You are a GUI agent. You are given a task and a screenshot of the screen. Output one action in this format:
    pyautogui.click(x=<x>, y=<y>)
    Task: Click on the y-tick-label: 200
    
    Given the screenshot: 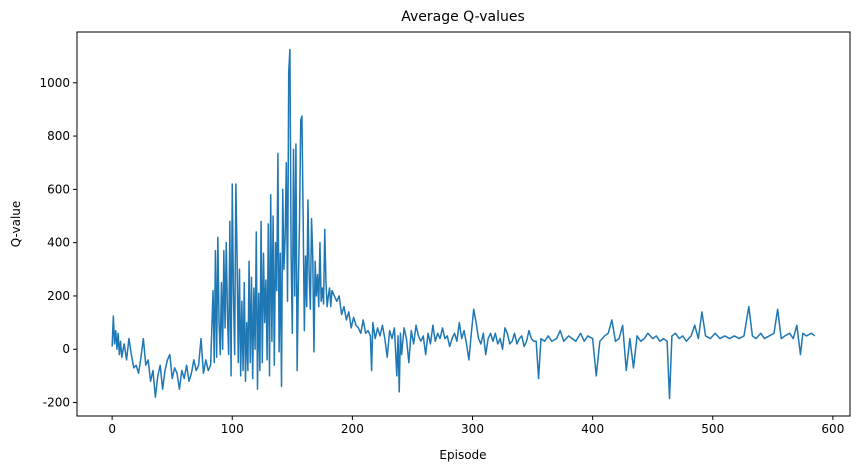 What is the action you would take?
    pyautogui.click(x=58, y=296)
    